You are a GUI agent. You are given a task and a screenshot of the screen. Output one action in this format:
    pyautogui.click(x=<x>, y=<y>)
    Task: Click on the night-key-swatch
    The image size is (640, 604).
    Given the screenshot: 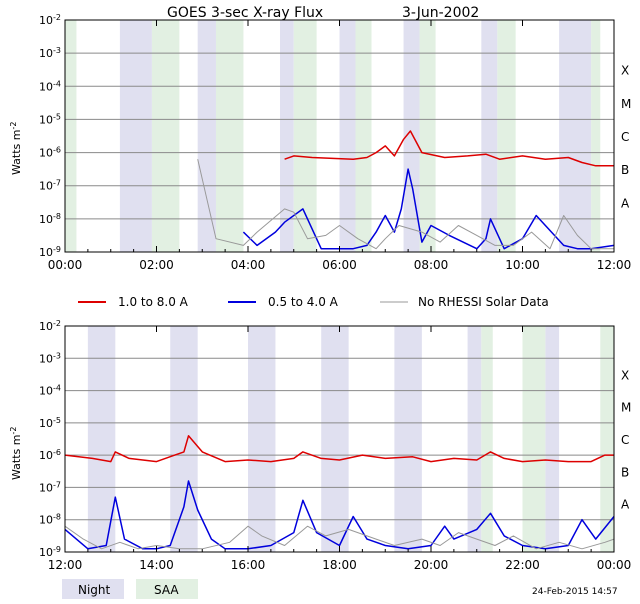 What is the action you would take?
    pyautogui.click(x=93, y=589)
    